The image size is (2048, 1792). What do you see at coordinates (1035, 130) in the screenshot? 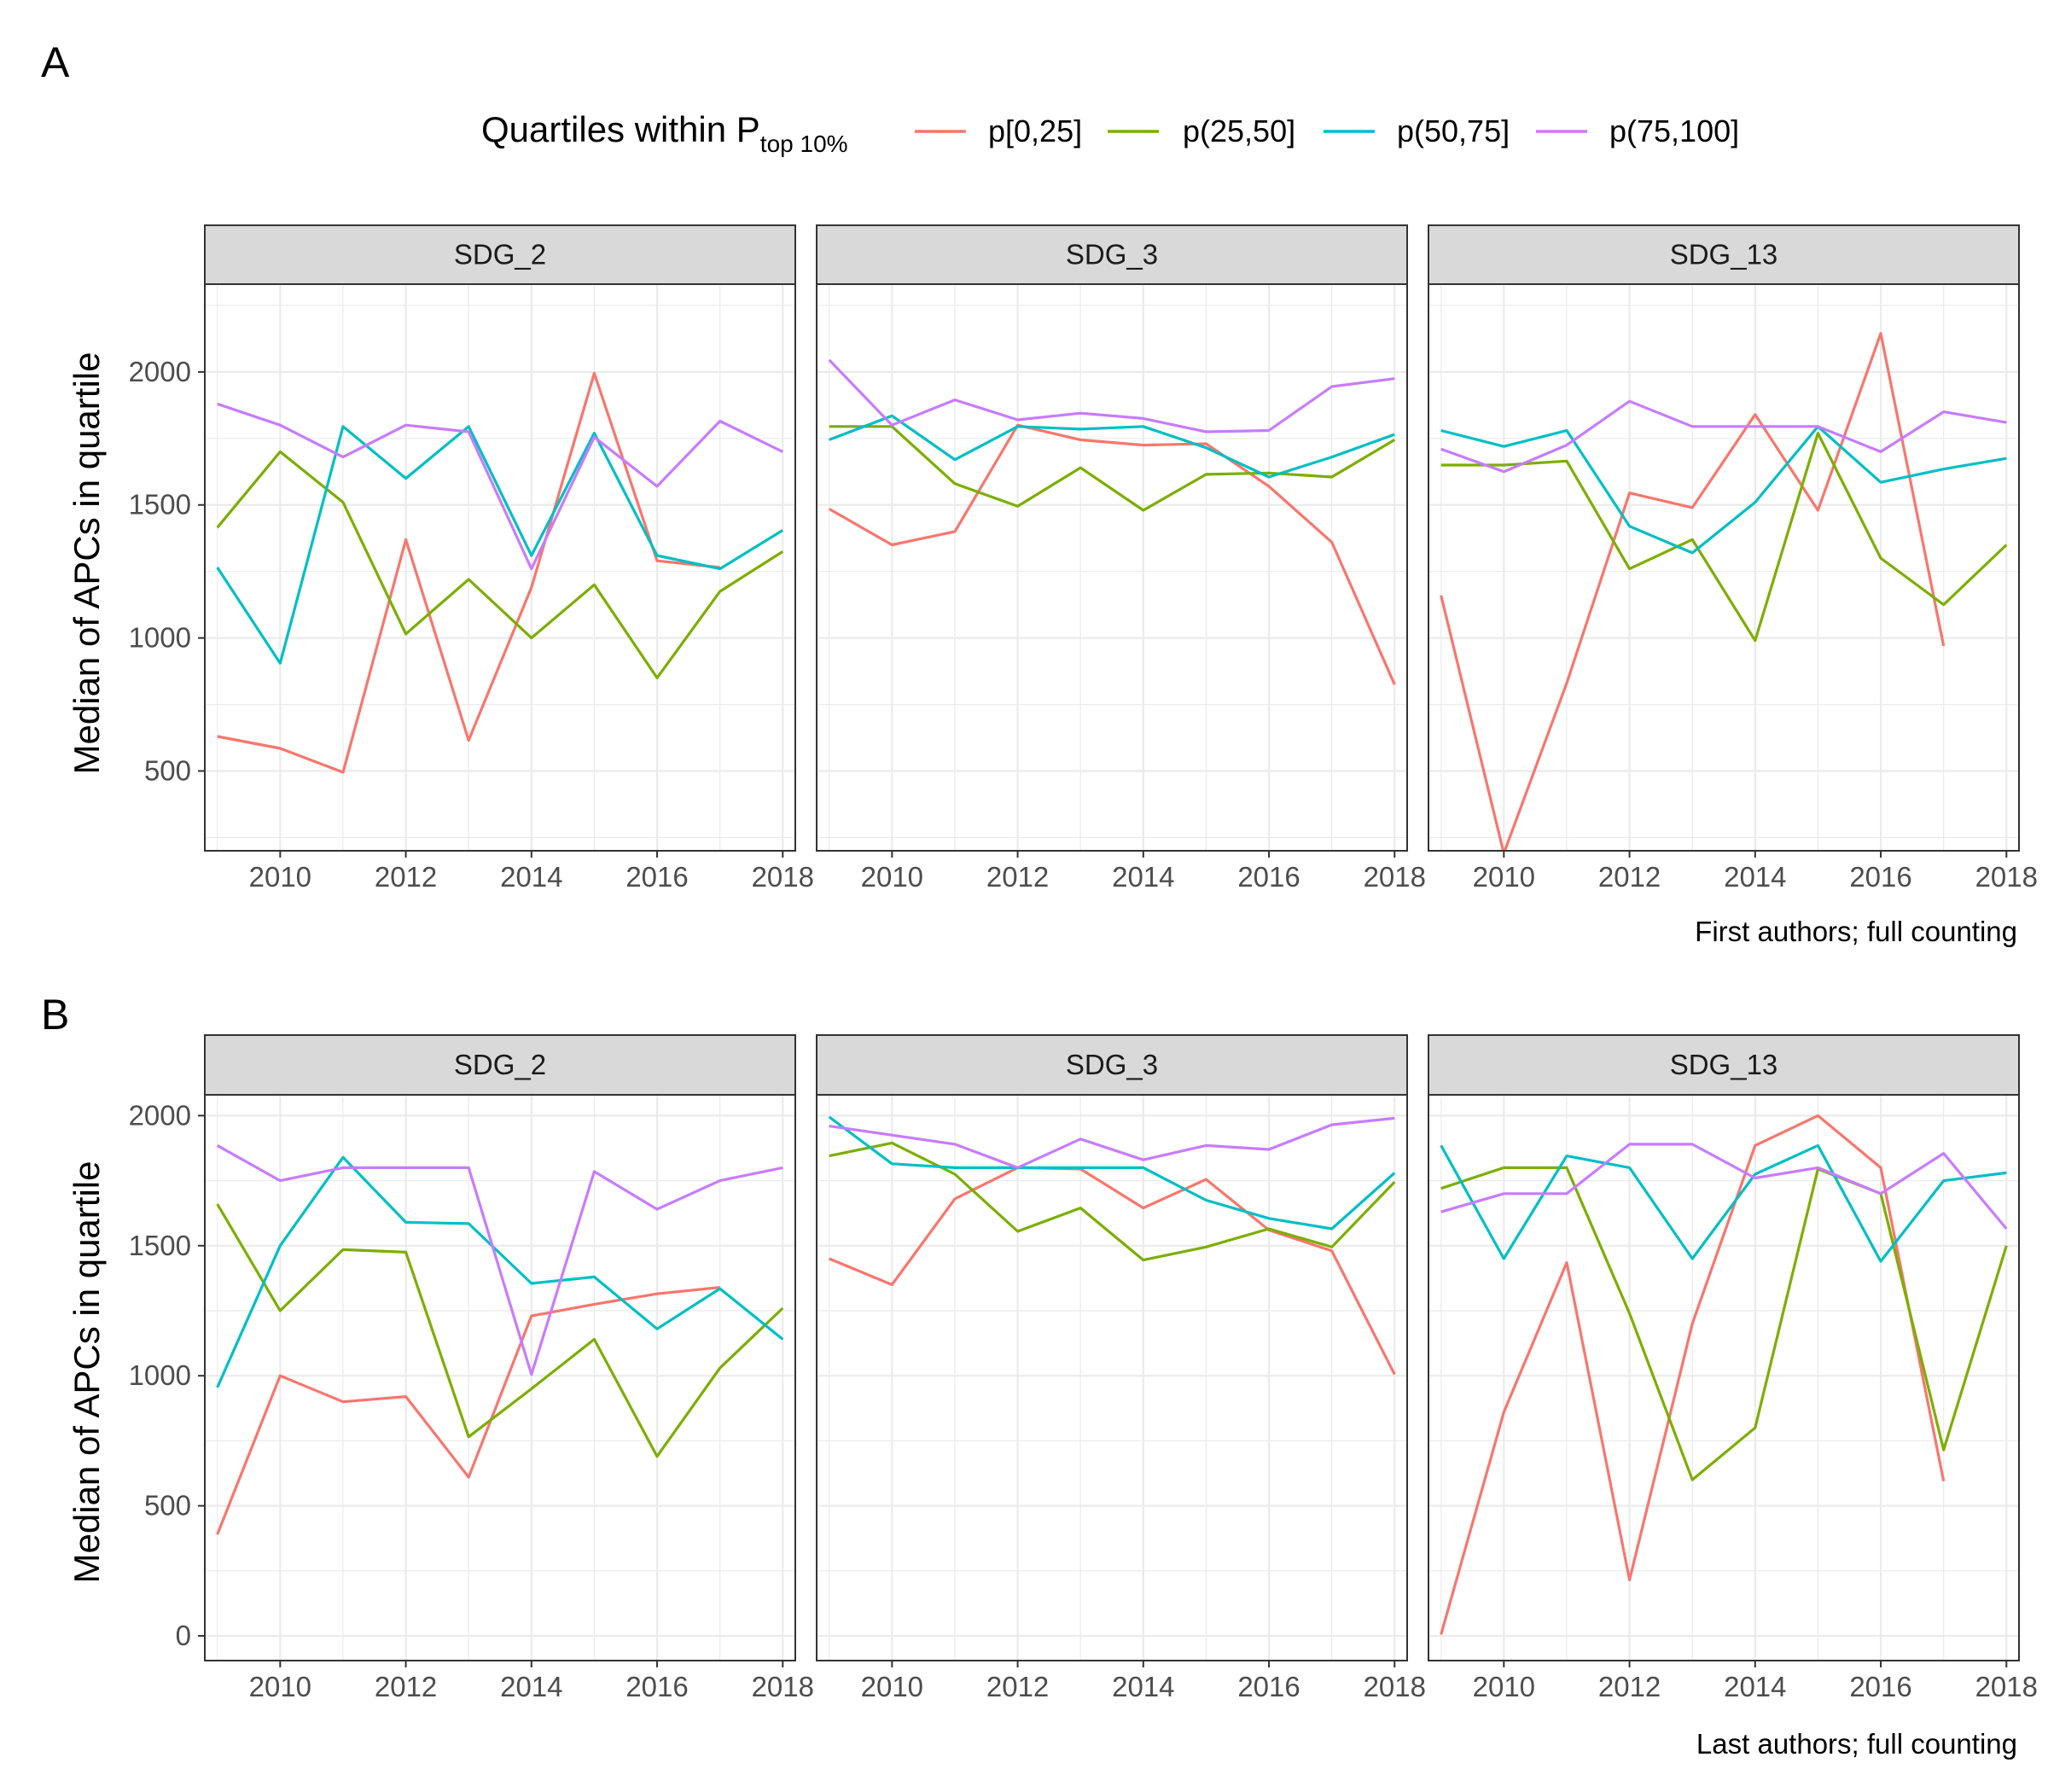
I see `legend-label-p0-25: p[0,25]` at bounding box center [1035, 130].